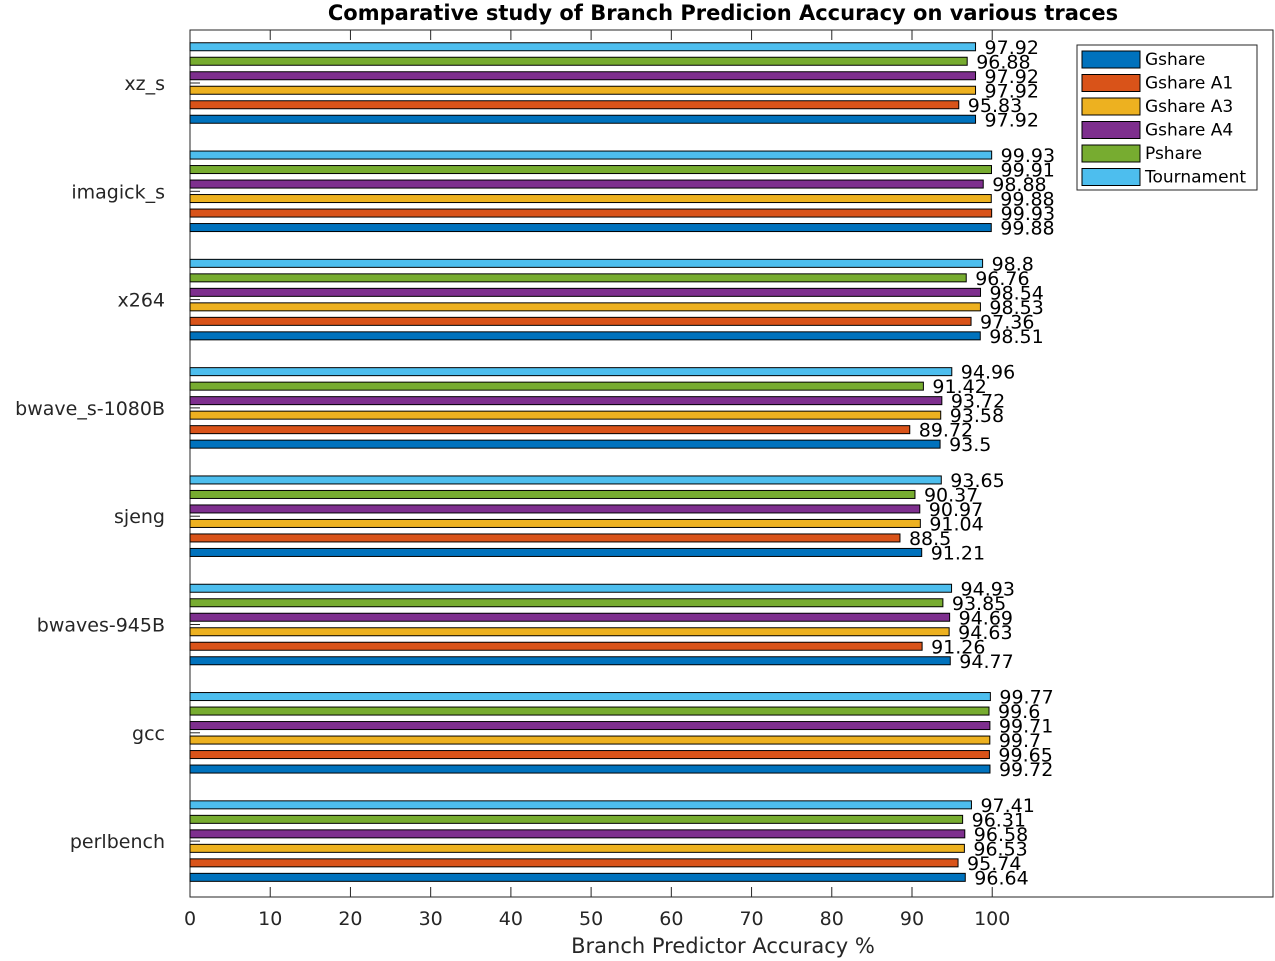  Describe the element at coordinates (951, 495) in the screenshot. I see `data-label: 90.37` at that location.